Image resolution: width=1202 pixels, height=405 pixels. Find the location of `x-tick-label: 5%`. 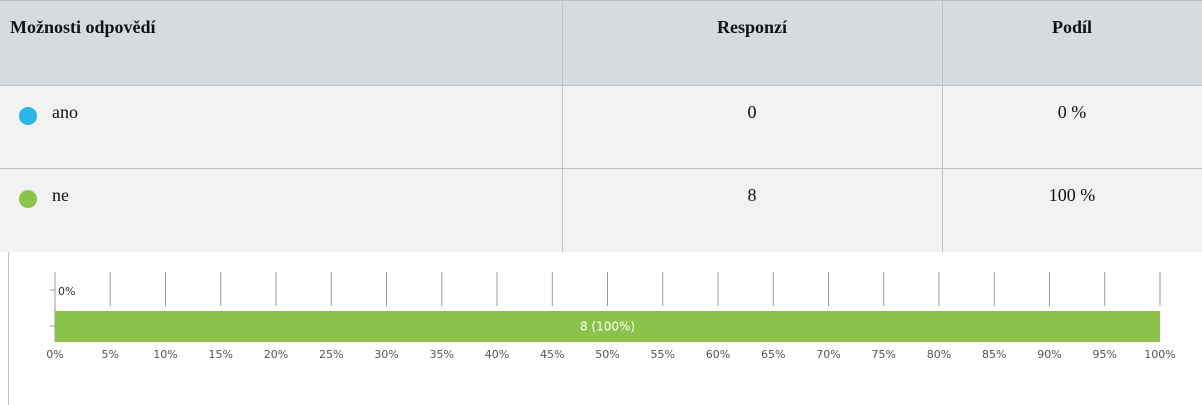

x-tick-label: 5% is located at coordinates (110, 354).